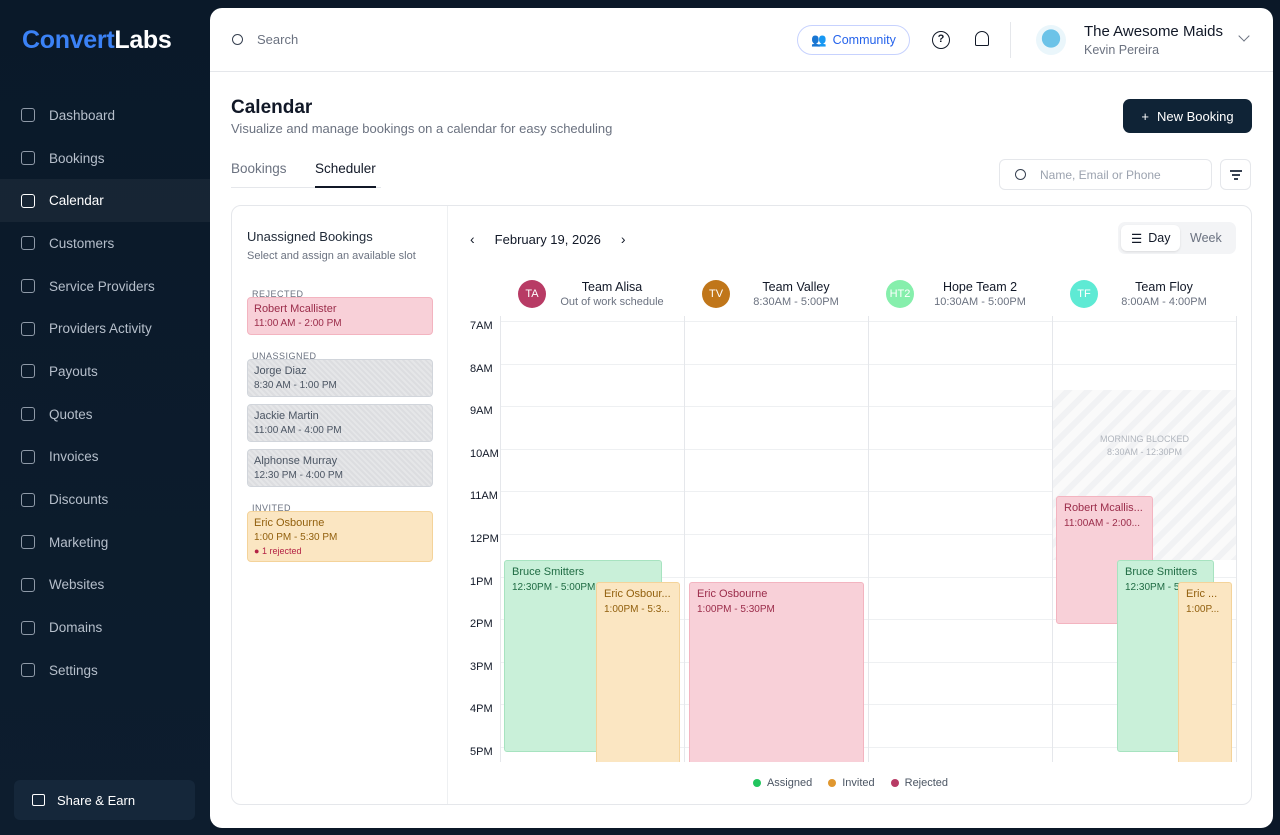 The width and height of the screenshot is (1280, 835). What do you see at coordinates (623, 239) in the screenshot?
I see `chevron-right-icon: ›` at bounding box center [623, 239].